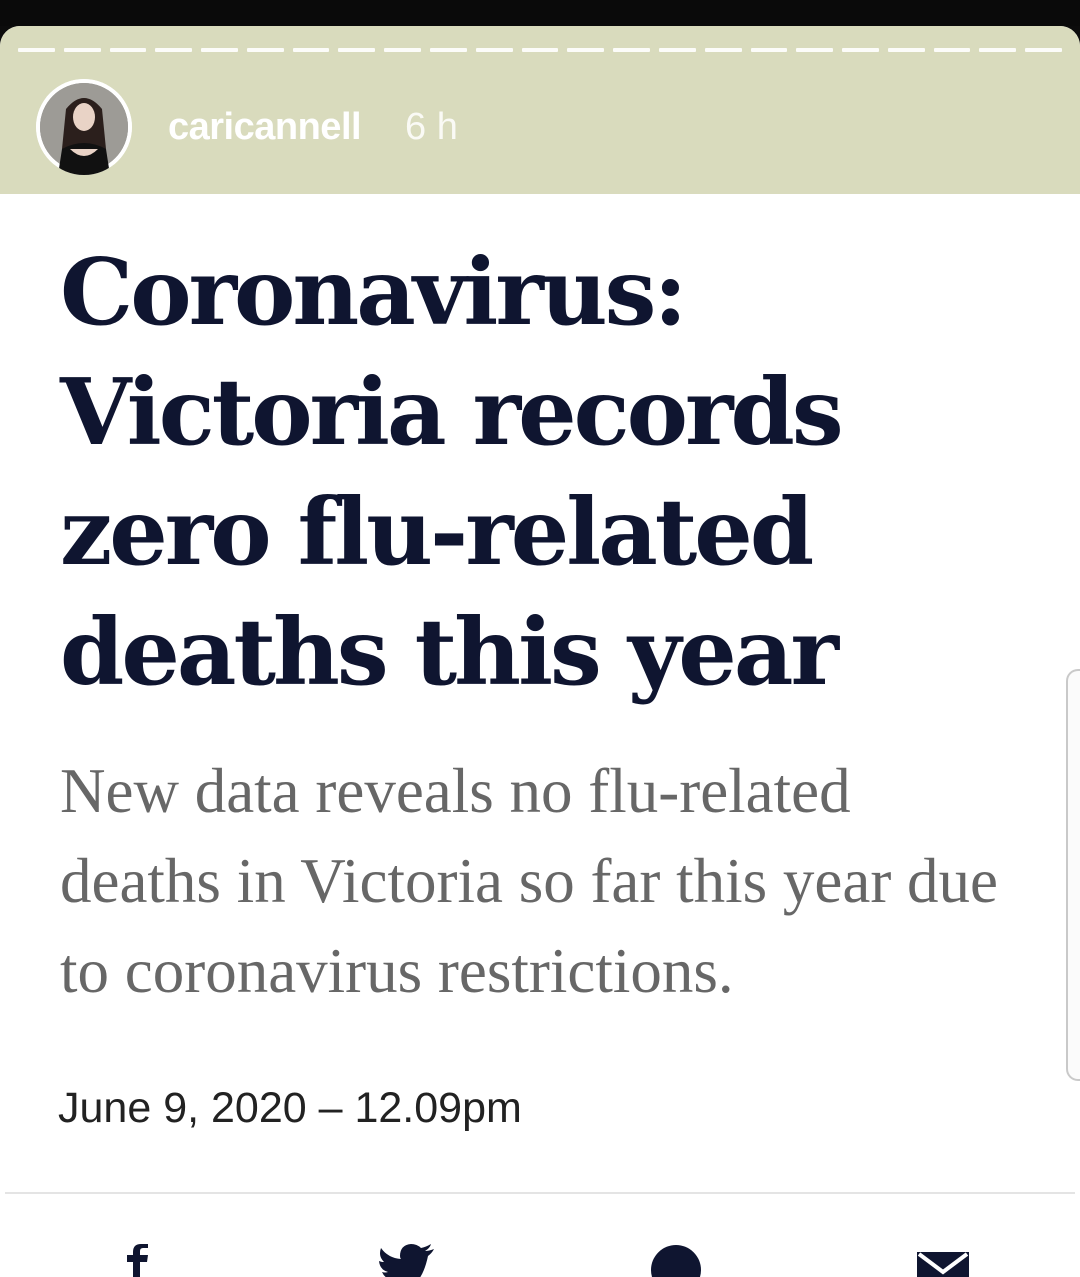  I want to click on email-icon, so click(943, 1260).